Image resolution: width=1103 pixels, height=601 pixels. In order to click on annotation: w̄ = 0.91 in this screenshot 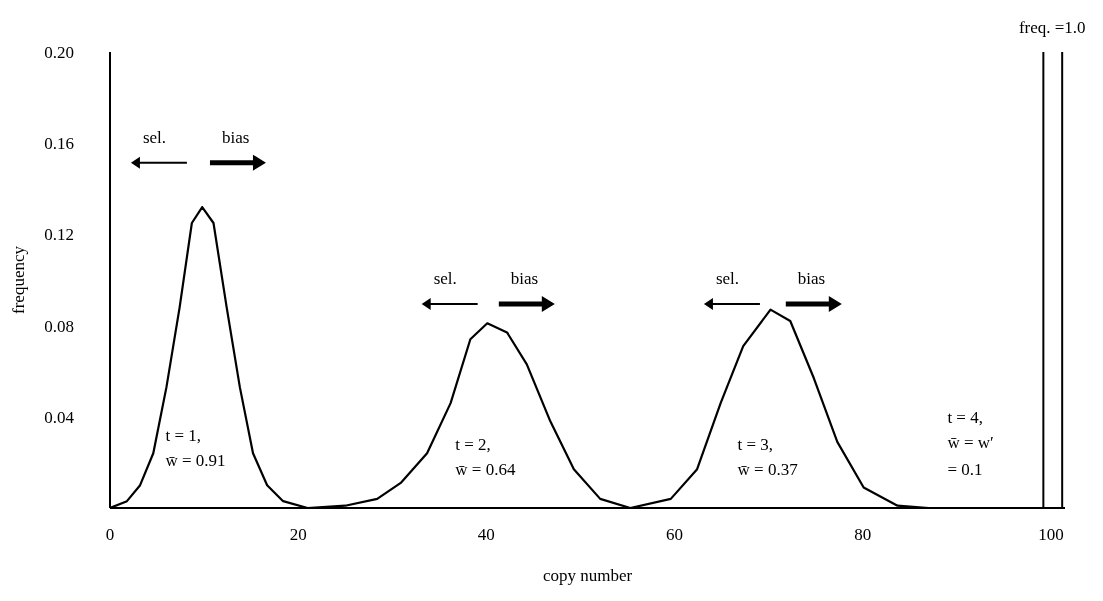, I will do `click(195, 461)`.